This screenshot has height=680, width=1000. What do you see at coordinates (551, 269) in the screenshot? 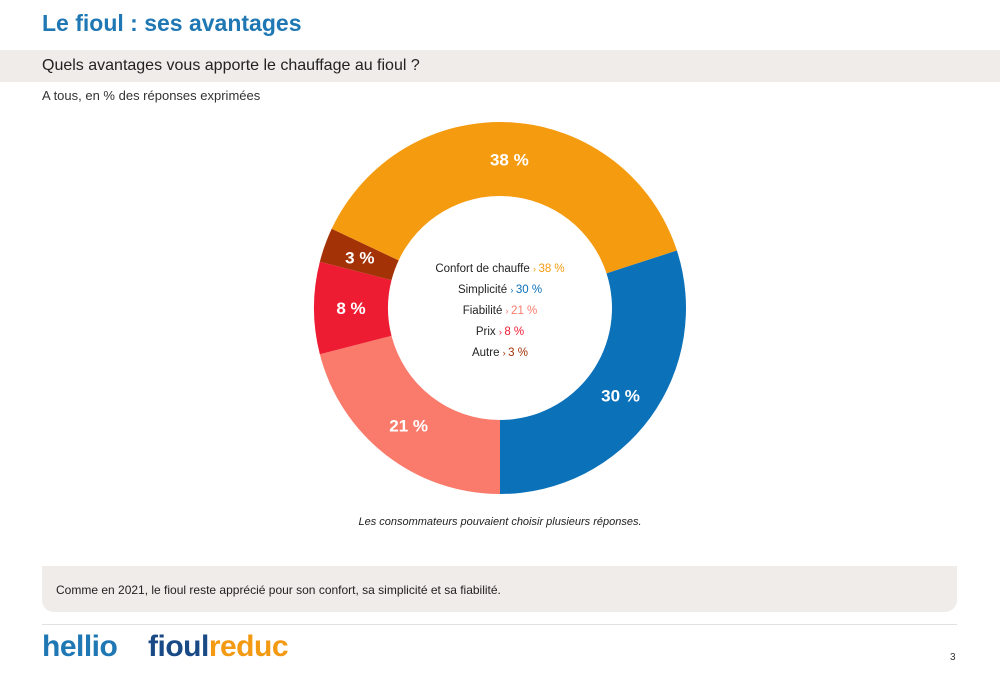
I see `legend-value: 38 %` at bounding box center [551, 269].